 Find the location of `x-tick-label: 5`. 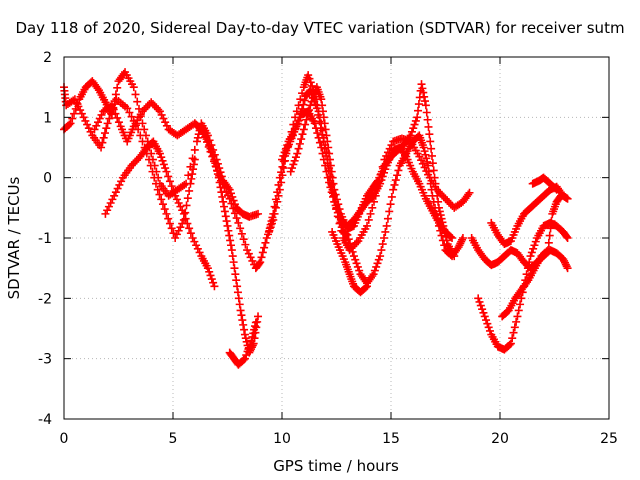

x-tick-label: 5 is located at coordinates (173, 439).